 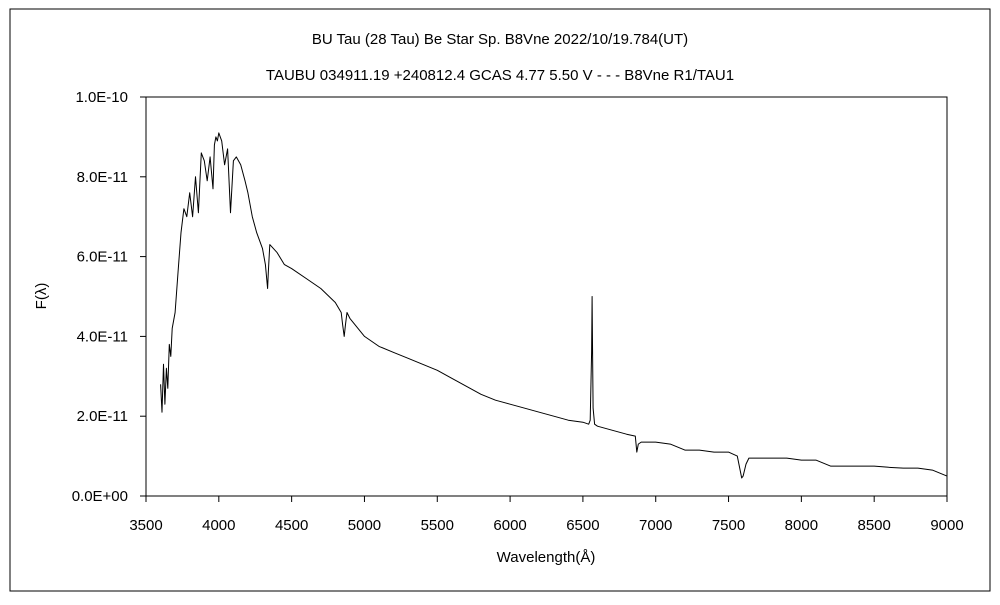 What do you see at coordinates (364, 525) in the screenshot?
I see `x-tick-label: 5000` at bounding box center [364, 525].